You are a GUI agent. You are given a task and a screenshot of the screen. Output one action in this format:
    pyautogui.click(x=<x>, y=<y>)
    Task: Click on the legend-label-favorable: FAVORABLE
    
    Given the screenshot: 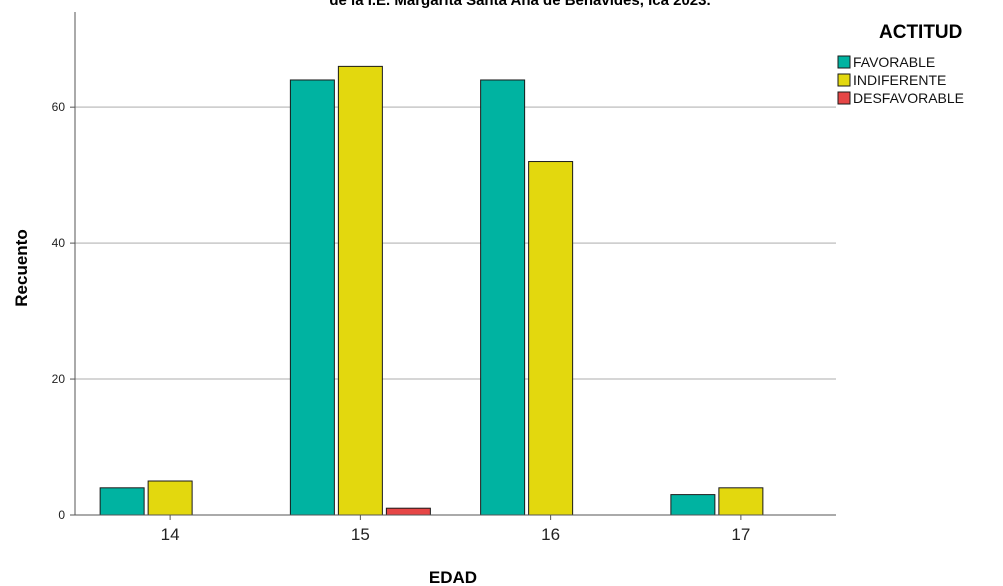 What is the action you would take?
    pyautogui.click(x=894, y=62)
    